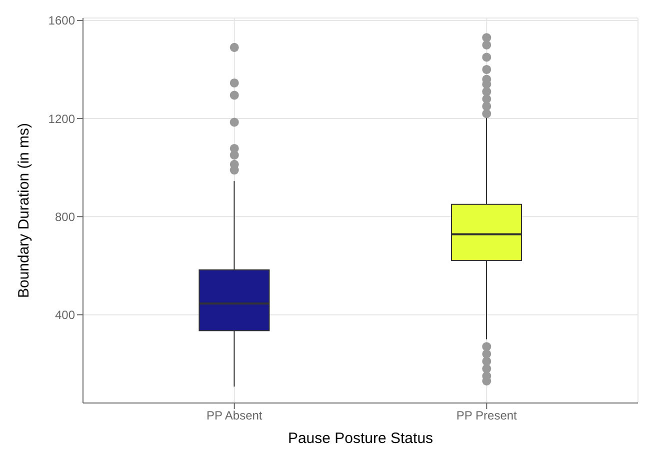  I want to click on y-axis-title: Boundary Duration (in ms), so click(23, 210).